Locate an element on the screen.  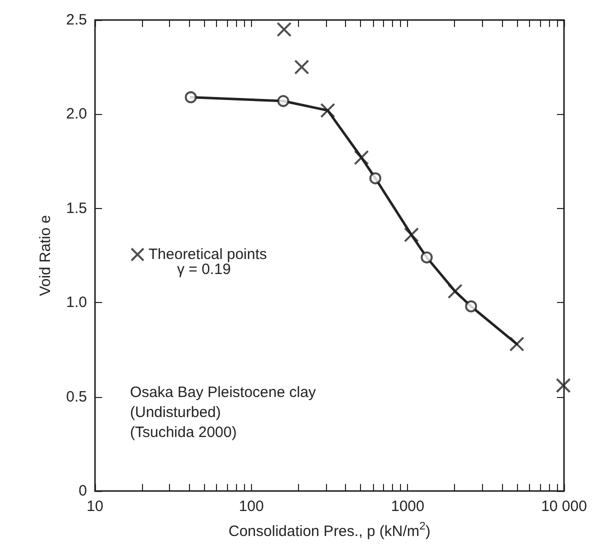
annotation: (Undisturbed) is located at coordinates (175, 412).